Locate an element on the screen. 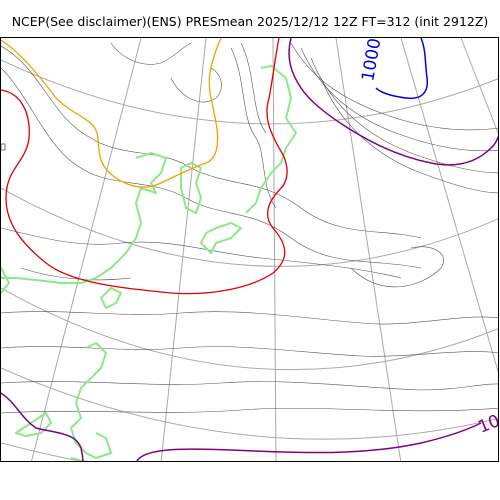  map-edge-marker is located at coordinates (3, 147).